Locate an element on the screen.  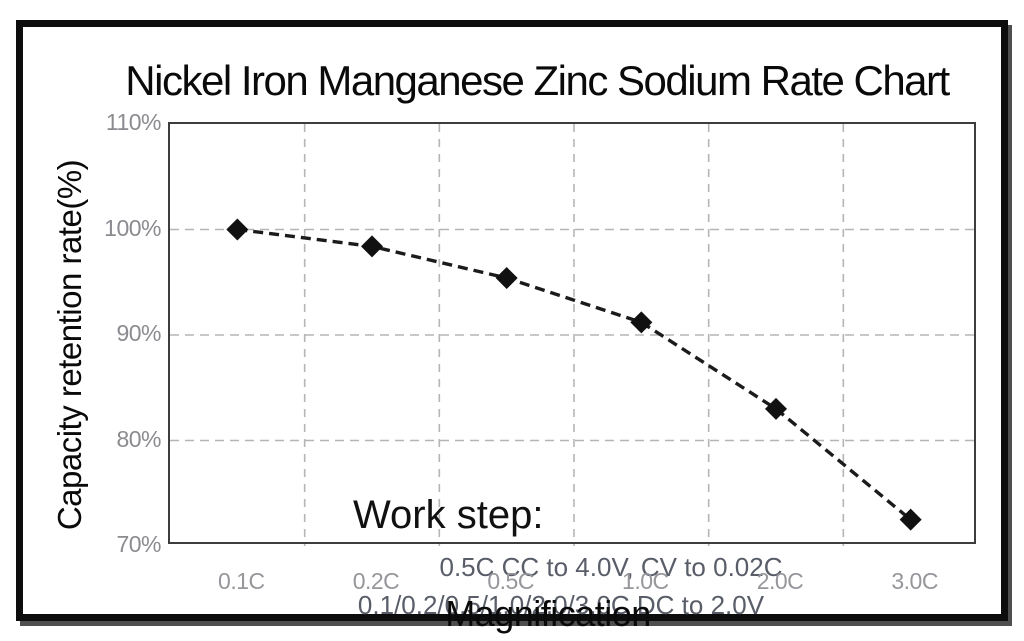
y-axis-title: Capacity retention rate(%) is located at coordinates (69, 345).